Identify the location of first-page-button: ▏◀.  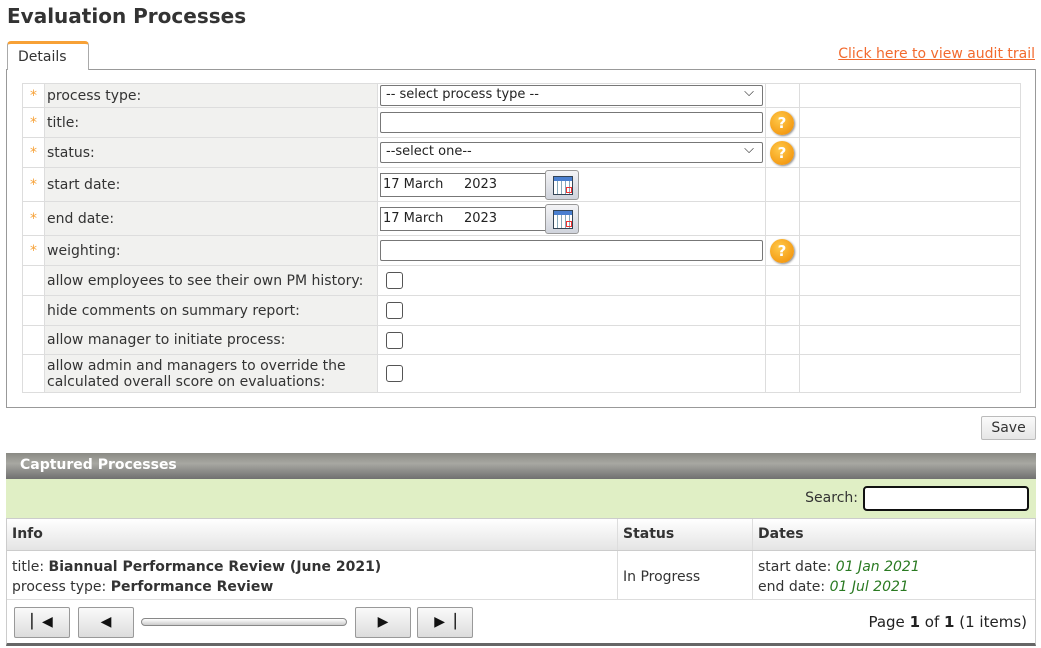
(42, 622).